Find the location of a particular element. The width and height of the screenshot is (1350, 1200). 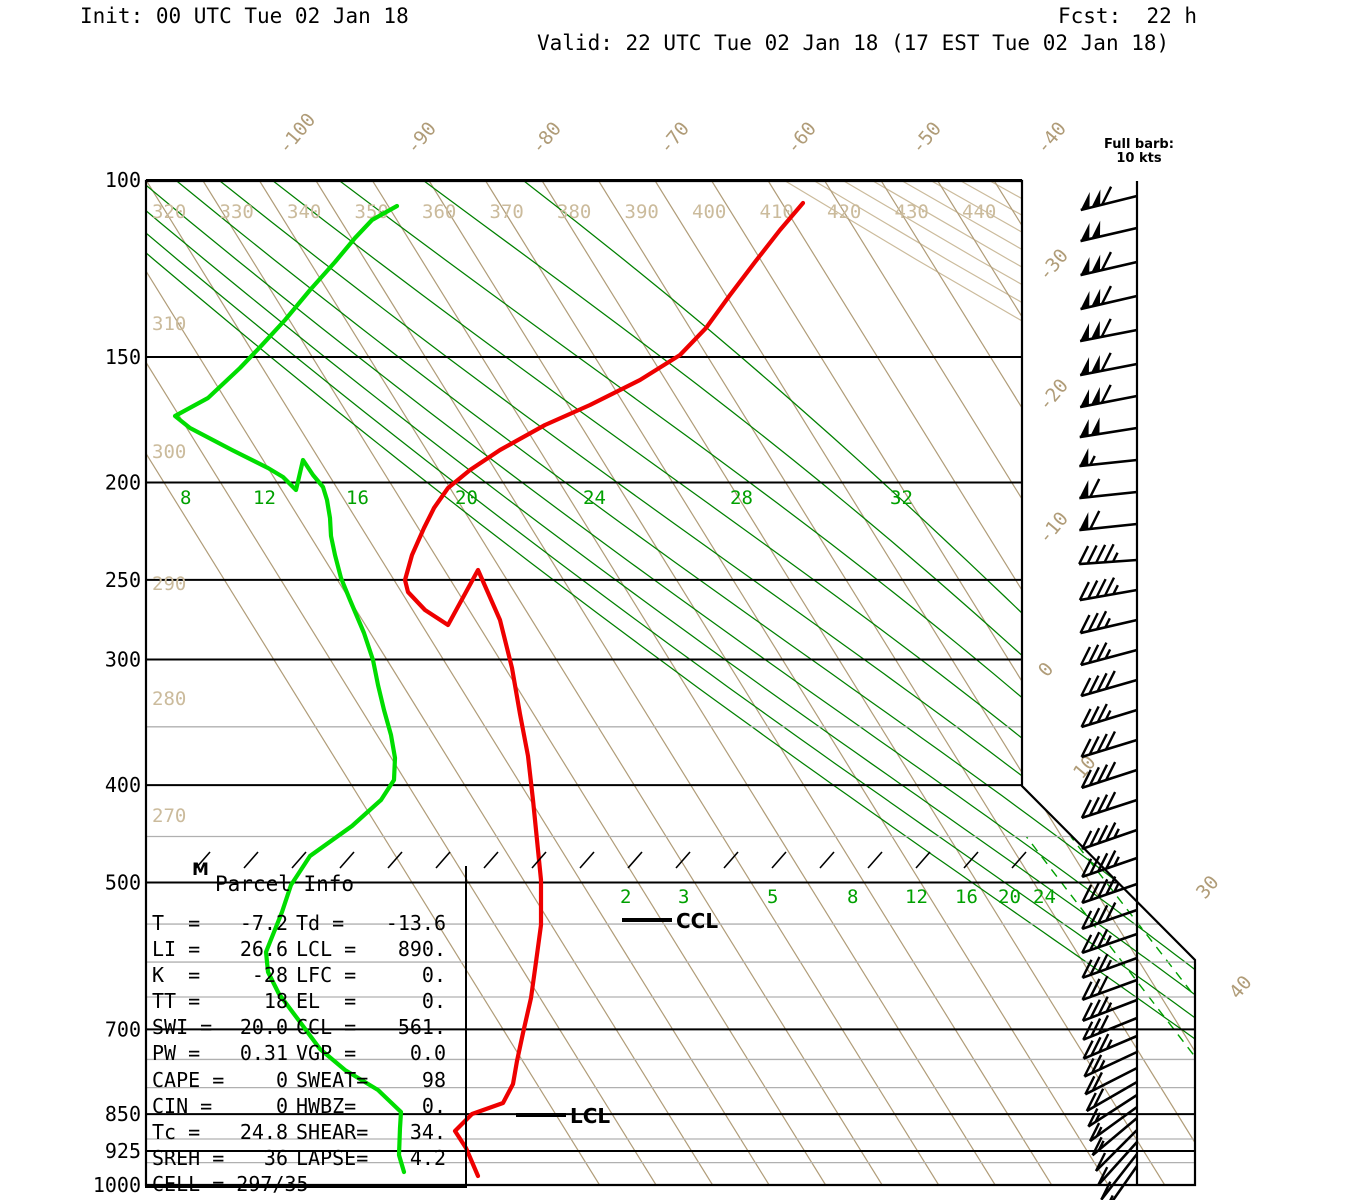

dry-adiabat-label: 440 is located at coordinates (979, 212).